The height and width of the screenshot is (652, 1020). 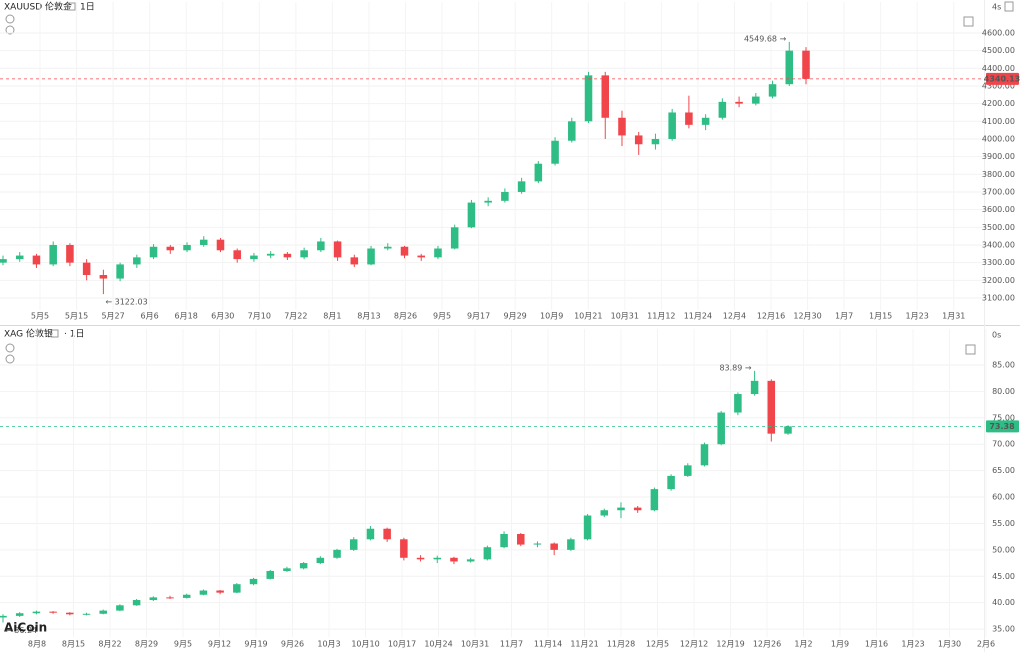 I want to click on y-tick-label: 50.00, so click(x=1003, y=549).